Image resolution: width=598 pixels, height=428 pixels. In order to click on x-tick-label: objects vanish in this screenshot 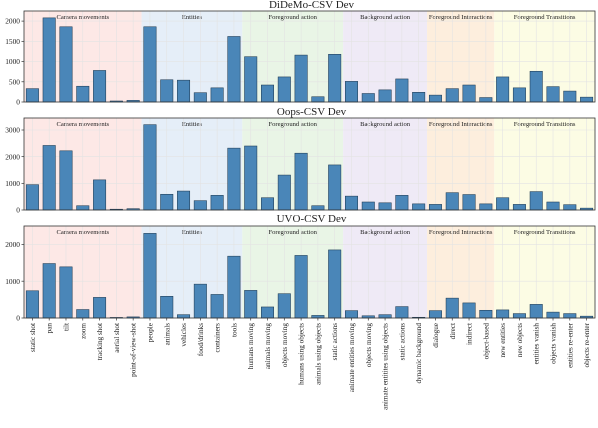, I will do `click(554, 343)`.